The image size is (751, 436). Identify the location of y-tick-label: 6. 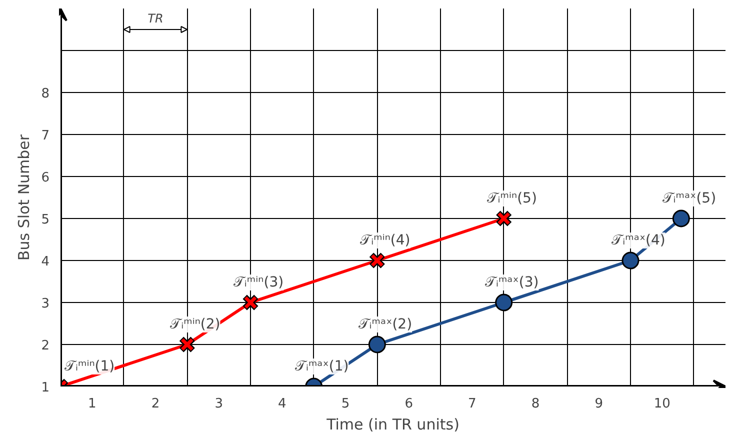
(45, 178).